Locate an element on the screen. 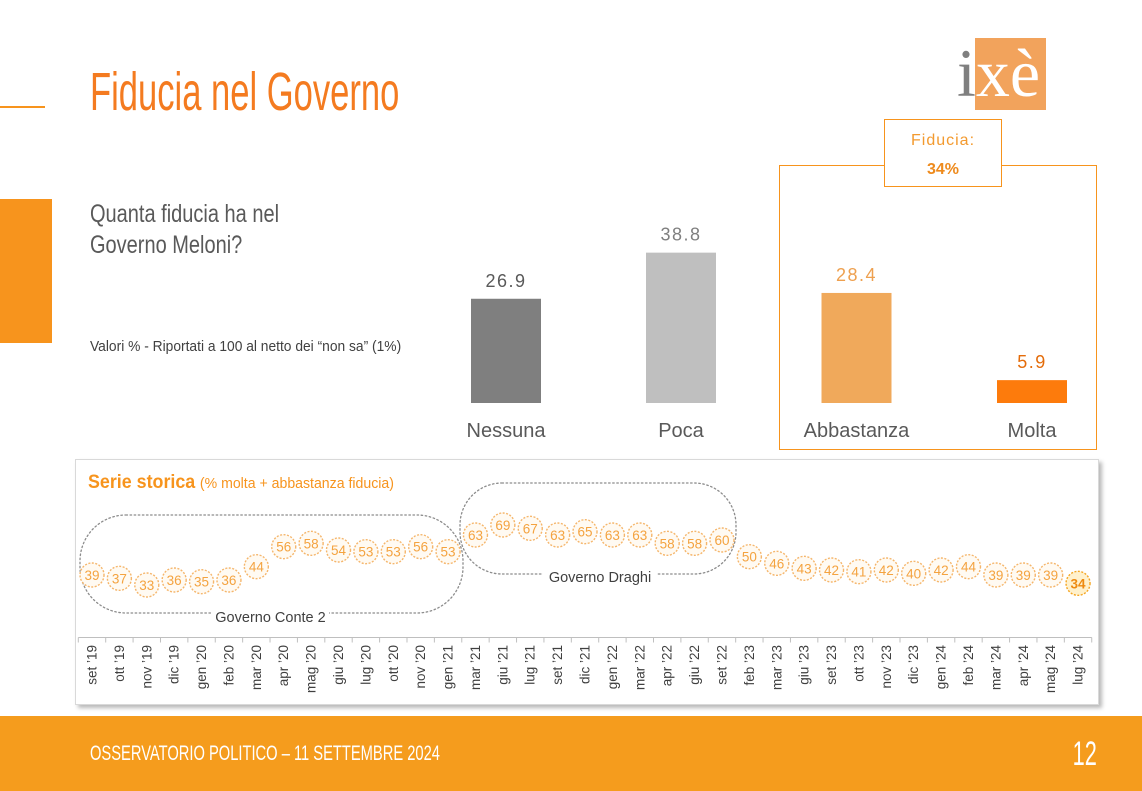 The width and height of the screenshot is (1142, 791). fiducia-callout: Fiducia: 34% is located at coordinates (943, 153).